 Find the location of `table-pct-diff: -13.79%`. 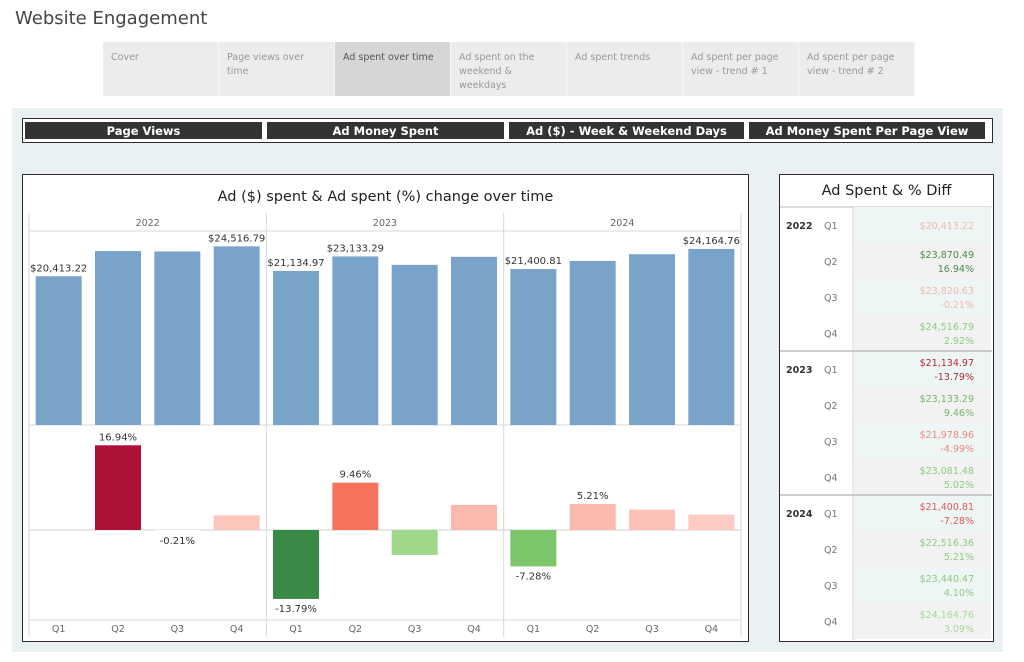

table-pct-diff: -13.79% is located at coordinates (954, 377).